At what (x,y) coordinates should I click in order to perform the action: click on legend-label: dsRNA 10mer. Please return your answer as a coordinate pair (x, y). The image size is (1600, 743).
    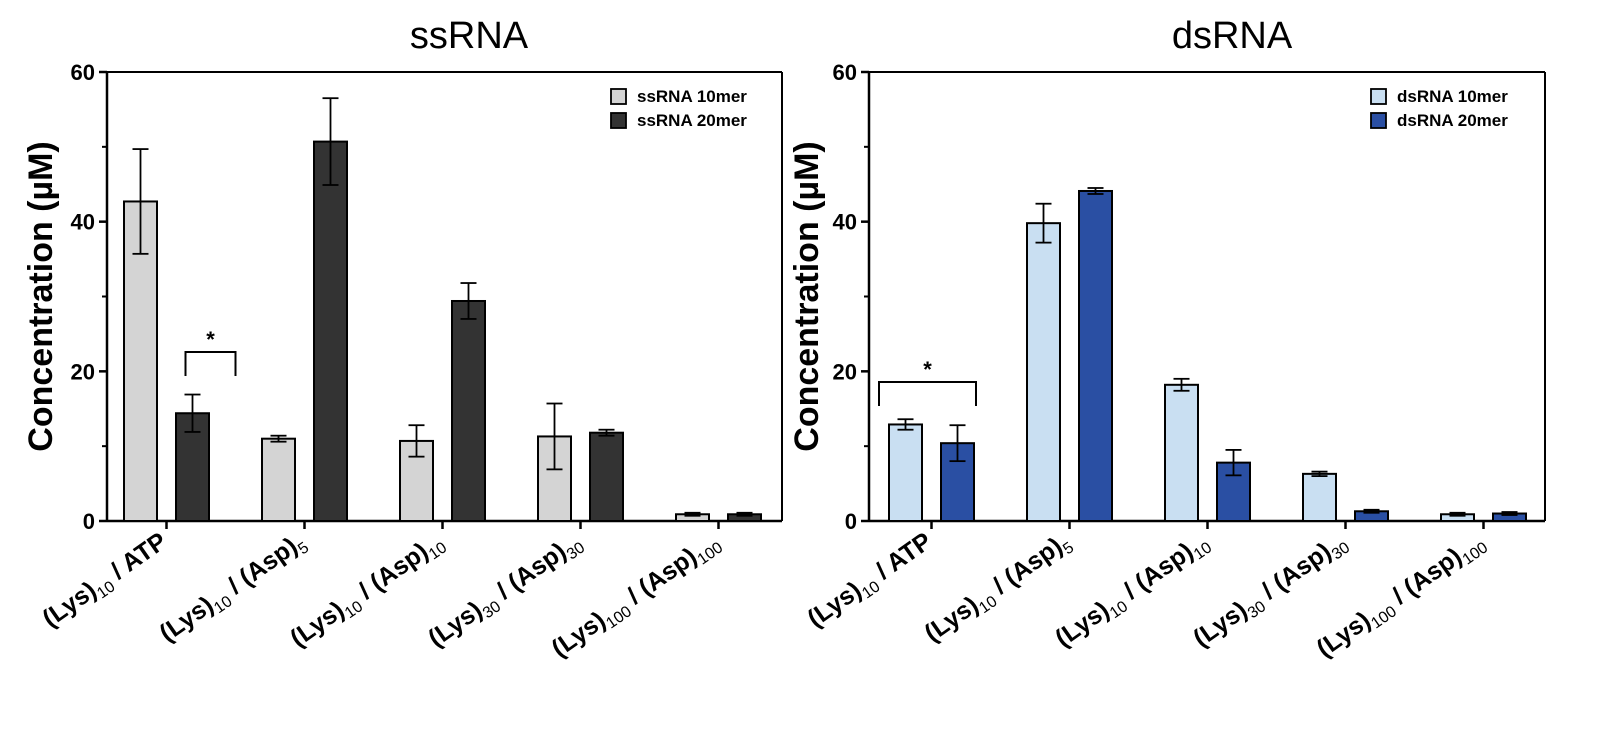
    Looking at the image, I should click on (1452, 96).